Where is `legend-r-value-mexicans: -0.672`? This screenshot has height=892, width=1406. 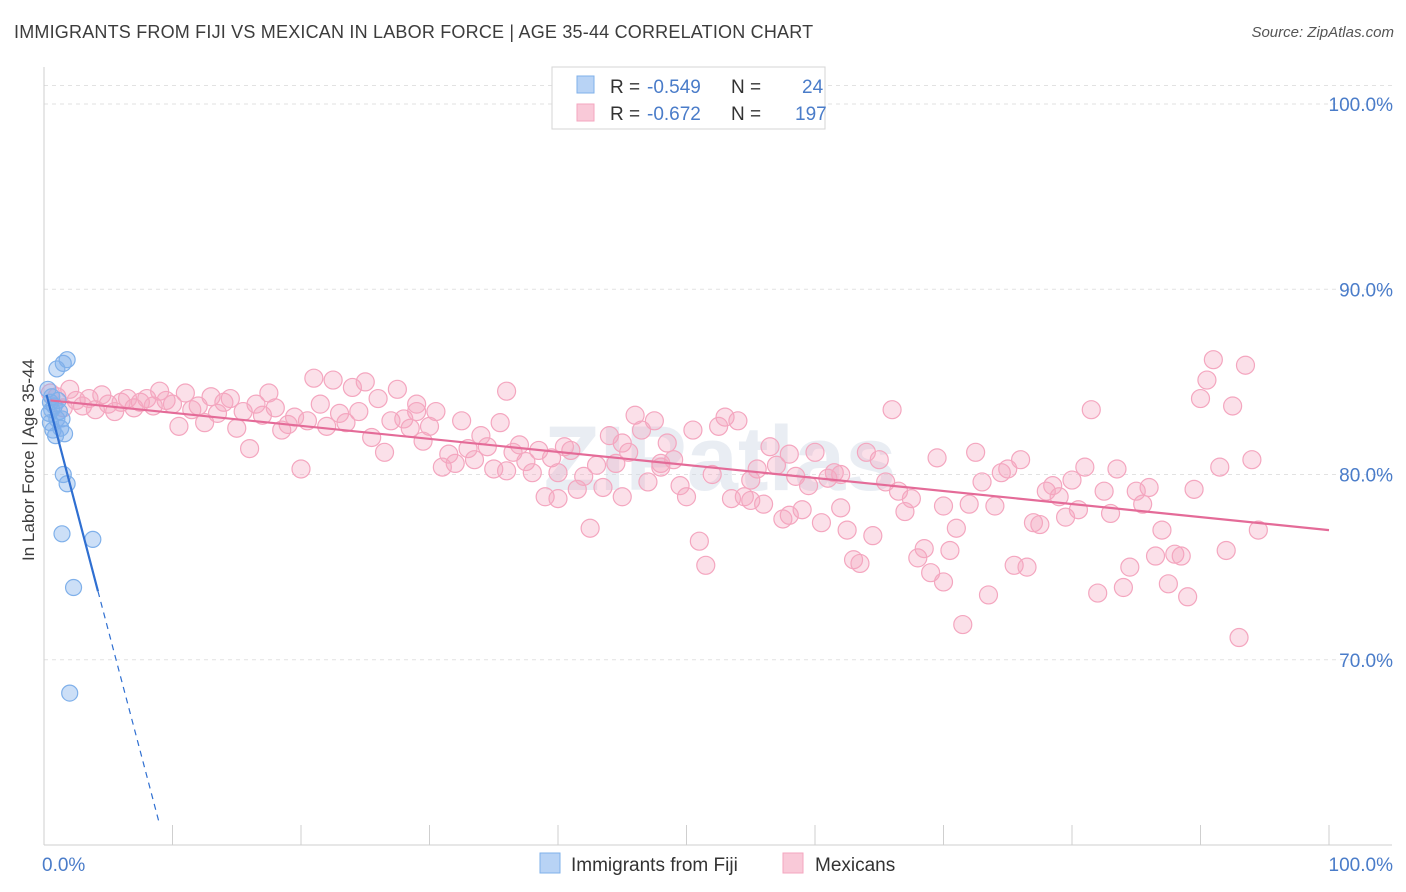
legend-r-value-mexicans: -0.672 is located at coordinates (674, 114).